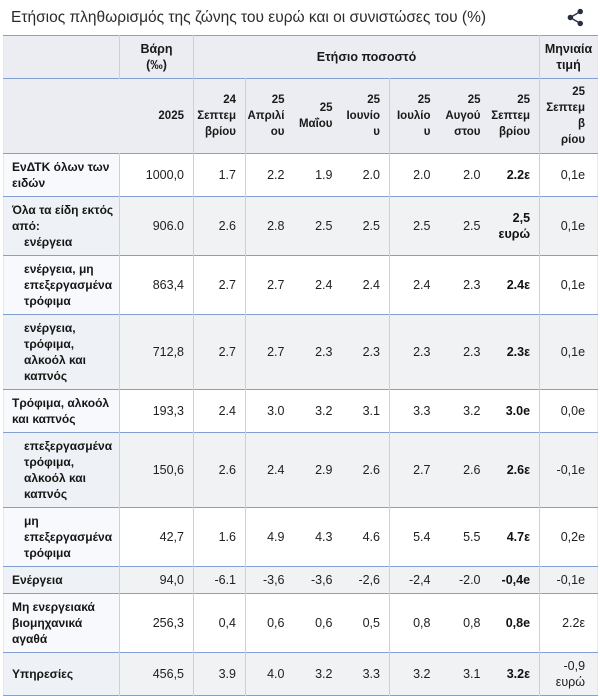 This screenshot has width=600, height=696. What do you see at coordinates (515, 580) in the screenshot?
I see `latest-annual-value: -0,4e` at bounding box center [515, 580].